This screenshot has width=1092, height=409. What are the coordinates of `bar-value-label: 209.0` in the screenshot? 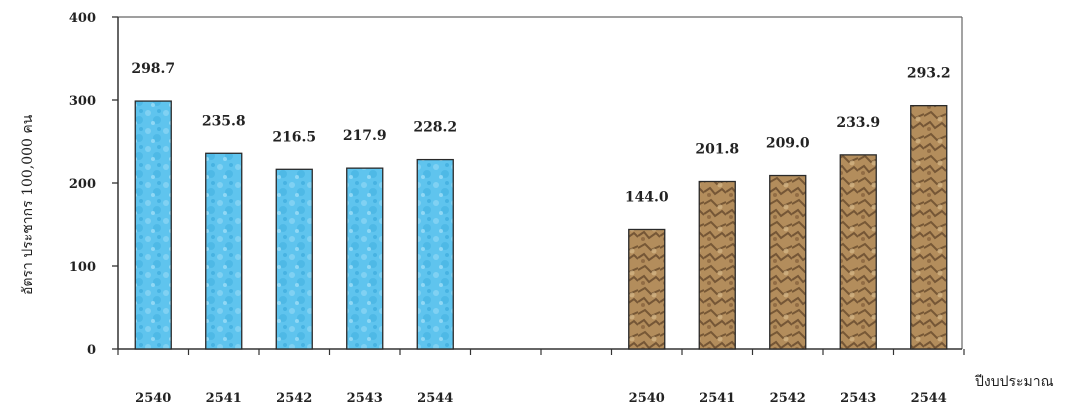 It's located at (788, 144).